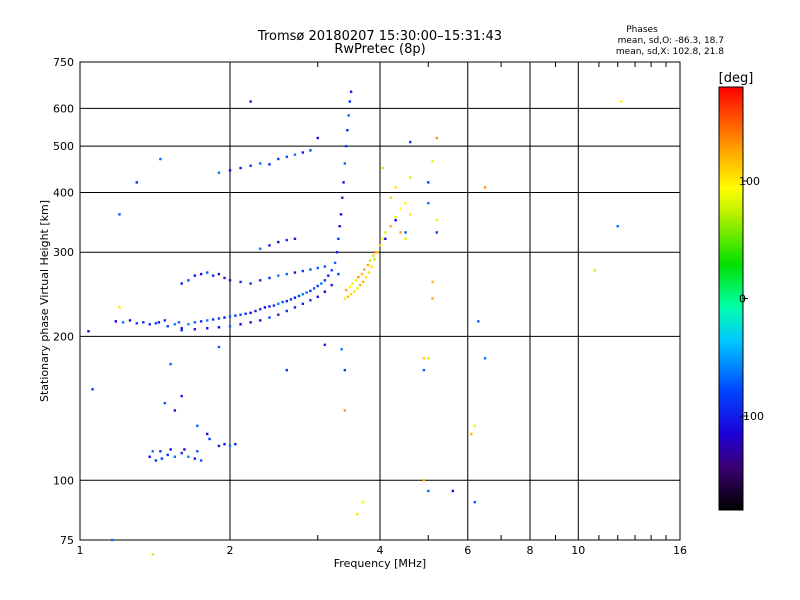  Describe the element at coordinates (751, 299) in the screenshot. I see `colorbar-ticks: 100 0 -100` at that location.